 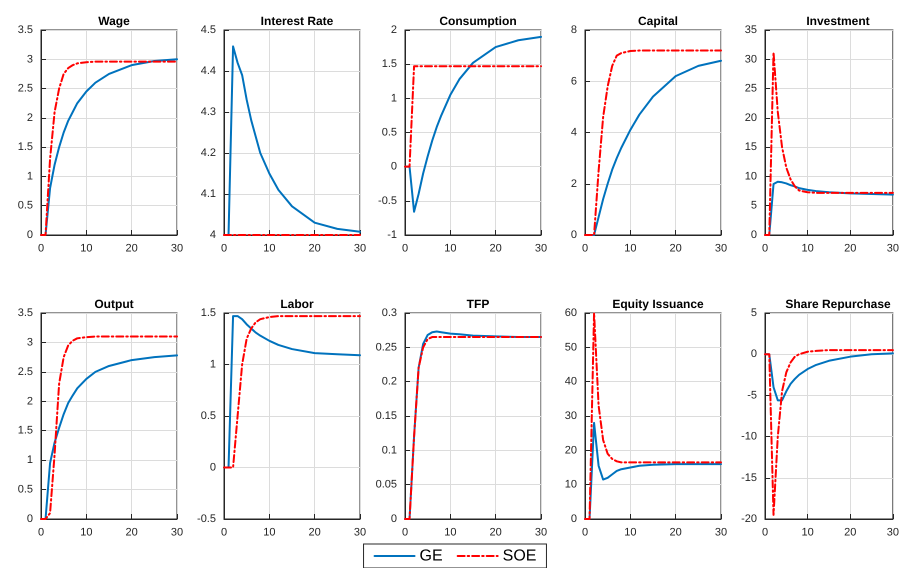 I want to click on chart-title: Share Repurchase, so click(x=838, y=304).